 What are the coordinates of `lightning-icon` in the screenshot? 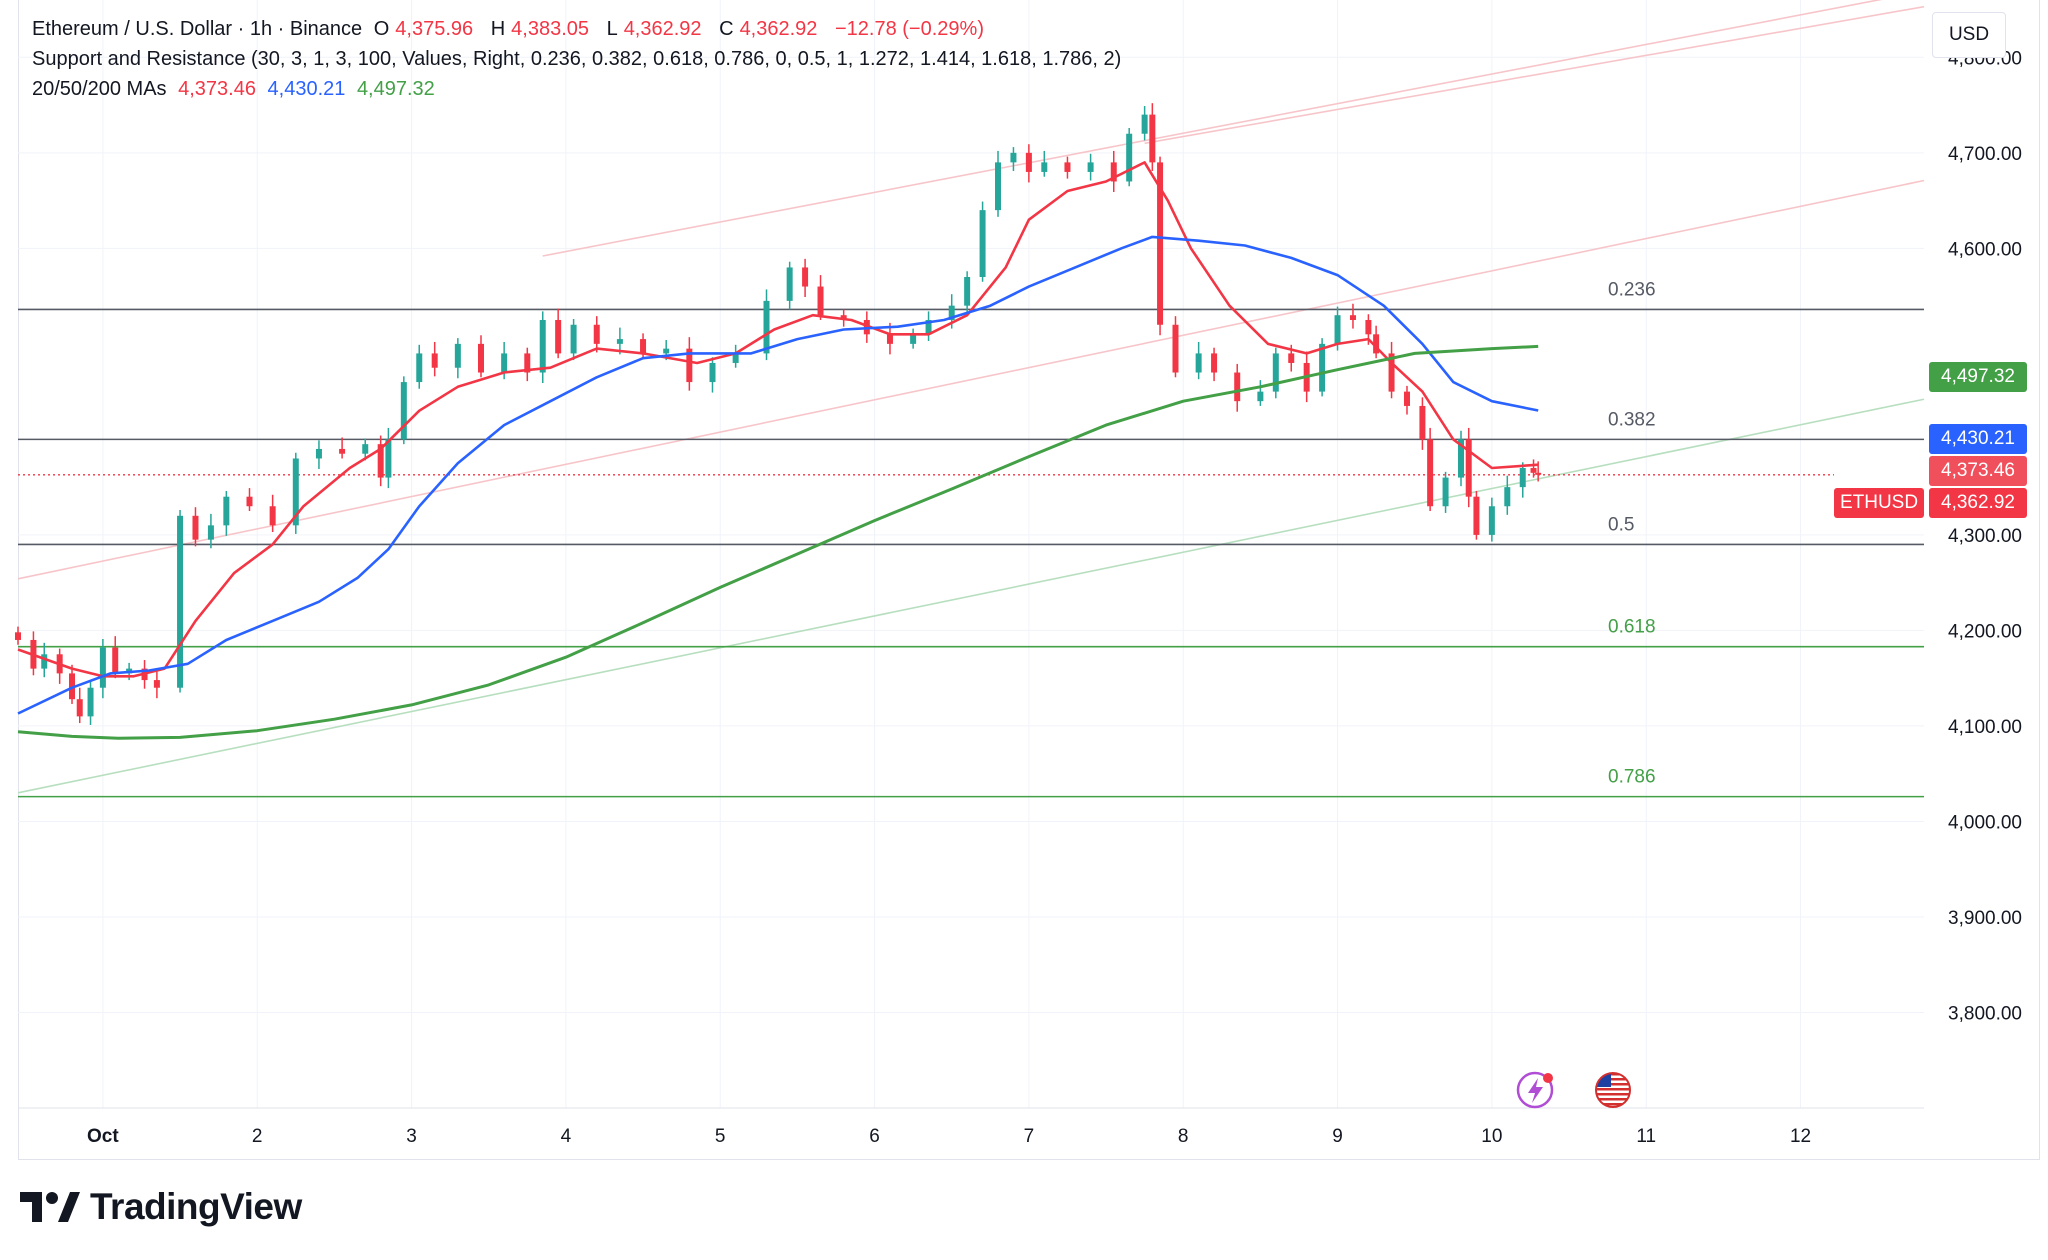 It's located at (1535, 1090).